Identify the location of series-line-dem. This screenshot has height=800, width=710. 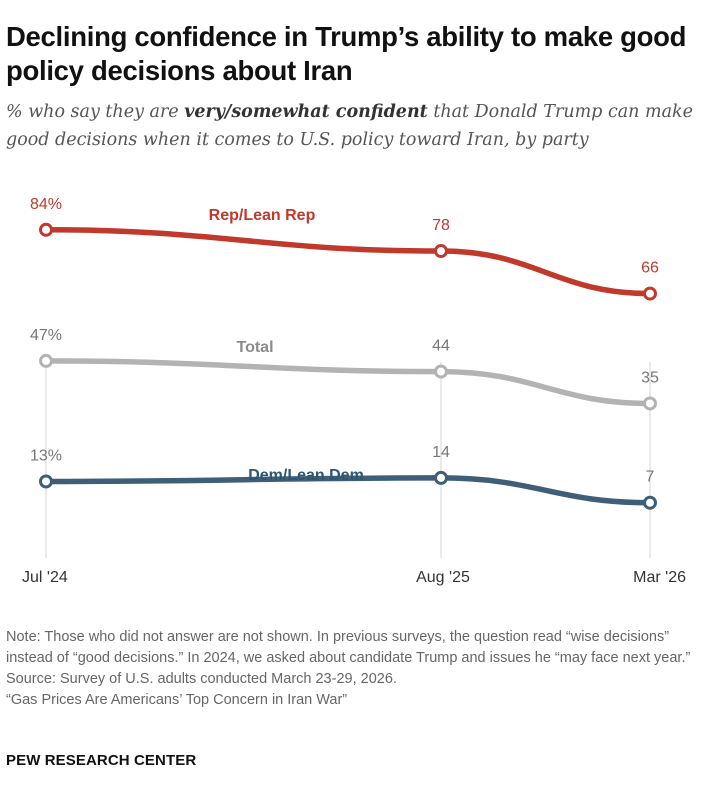
(348, 490).